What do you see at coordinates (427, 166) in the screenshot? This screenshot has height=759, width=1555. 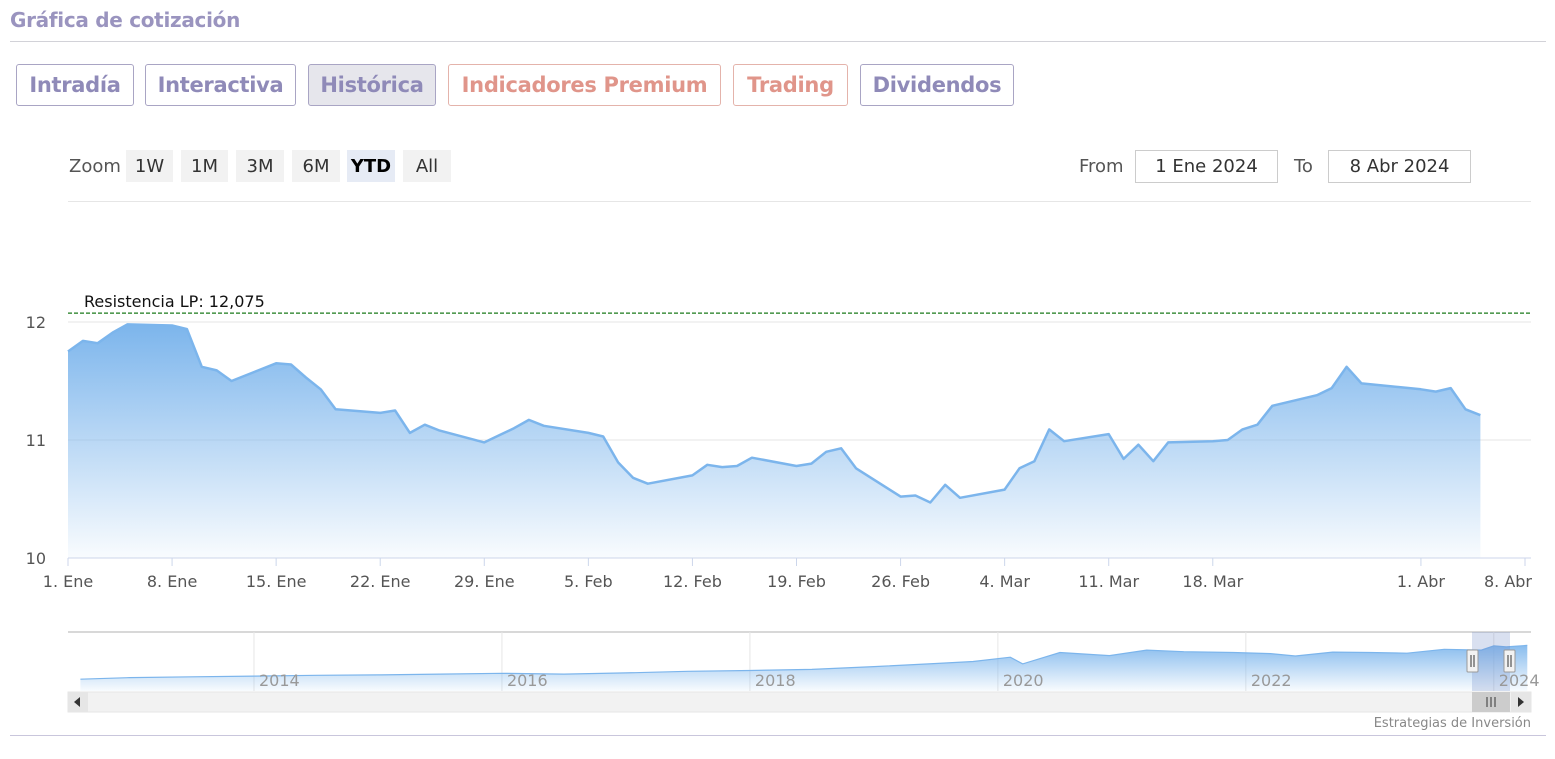 I see `zoom-all-button: All` at bounding box center [427, 166].